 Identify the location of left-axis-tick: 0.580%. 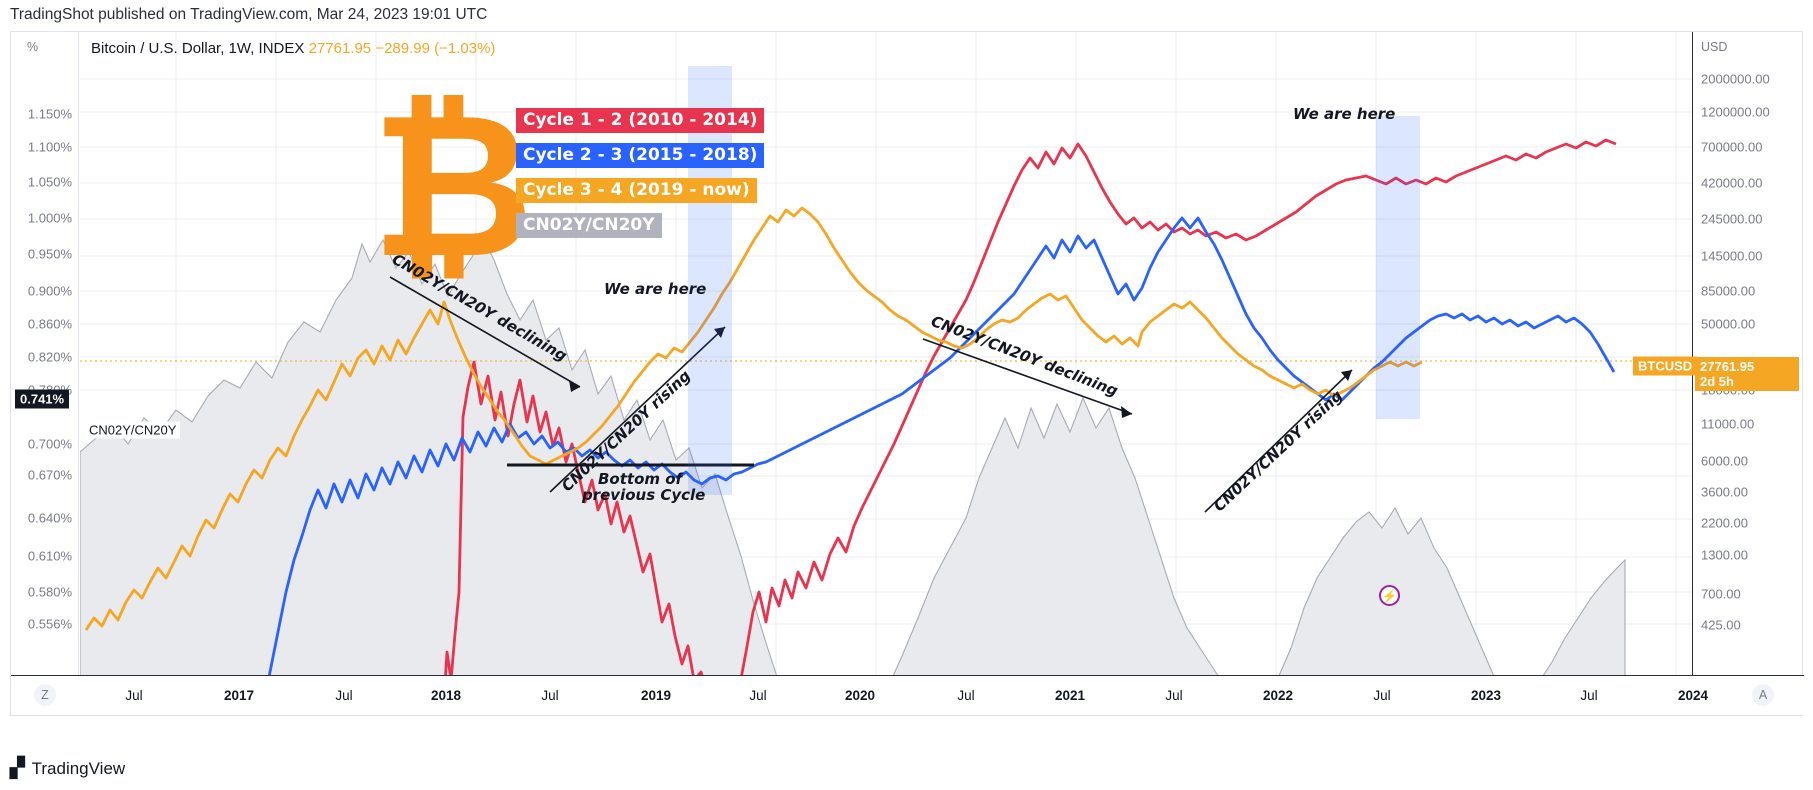
(49, 592).